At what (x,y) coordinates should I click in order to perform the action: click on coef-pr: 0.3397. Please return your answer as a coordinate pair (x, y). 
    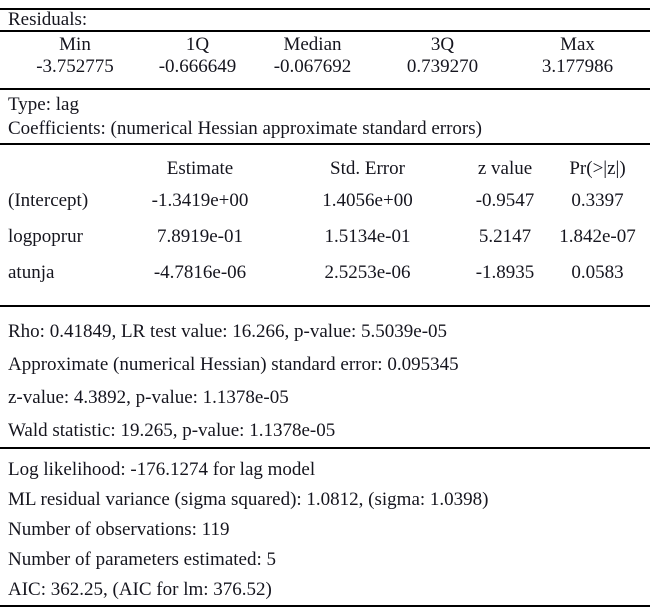
    Looking at the image, I should click on (597, 200).